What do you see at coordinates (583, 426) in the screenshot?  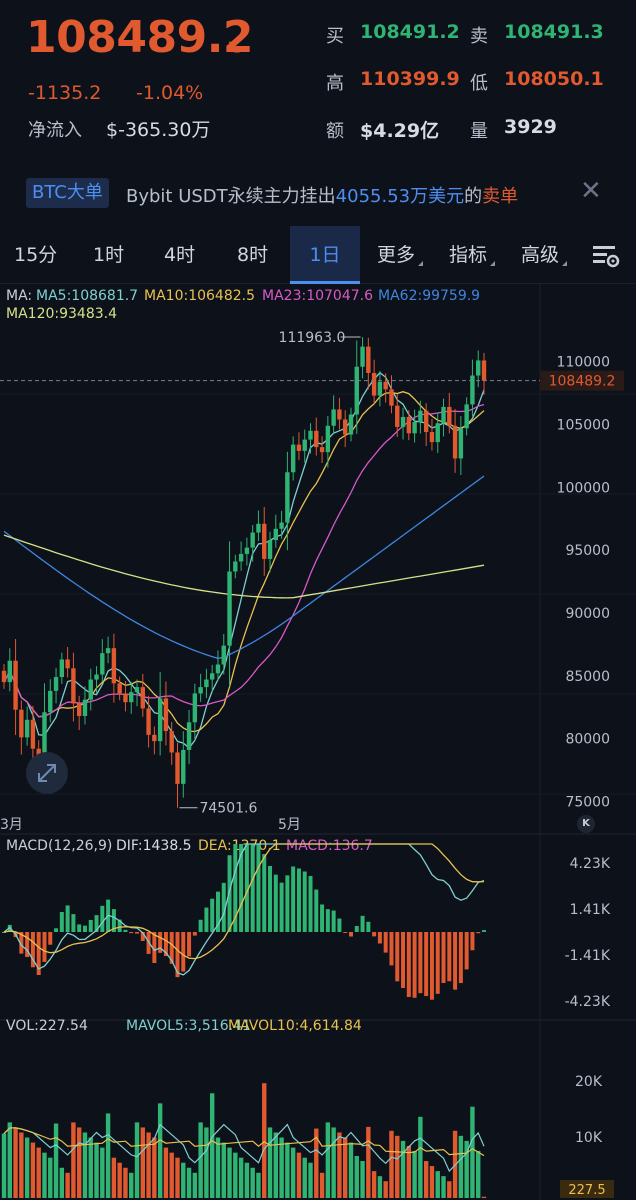 I see `price-y-tick: 105000` at bounding box center [583, 426].